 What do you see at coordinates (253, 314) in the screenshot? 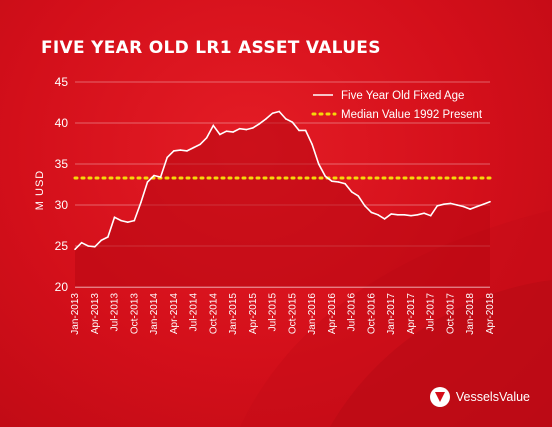
I see `x-tick-label: Apr-2015` at bounding box center [253, 314].